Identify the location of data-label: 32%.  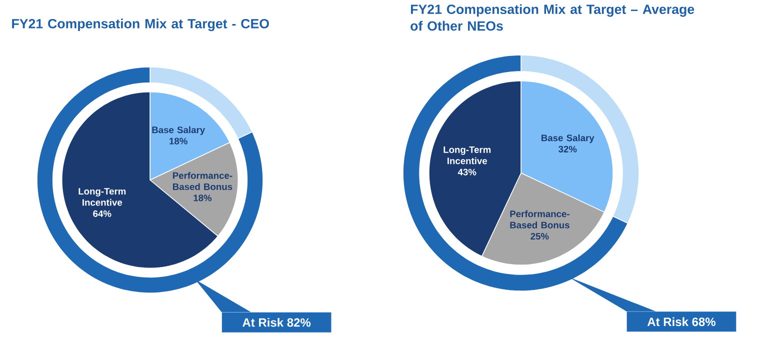
(567, 149).